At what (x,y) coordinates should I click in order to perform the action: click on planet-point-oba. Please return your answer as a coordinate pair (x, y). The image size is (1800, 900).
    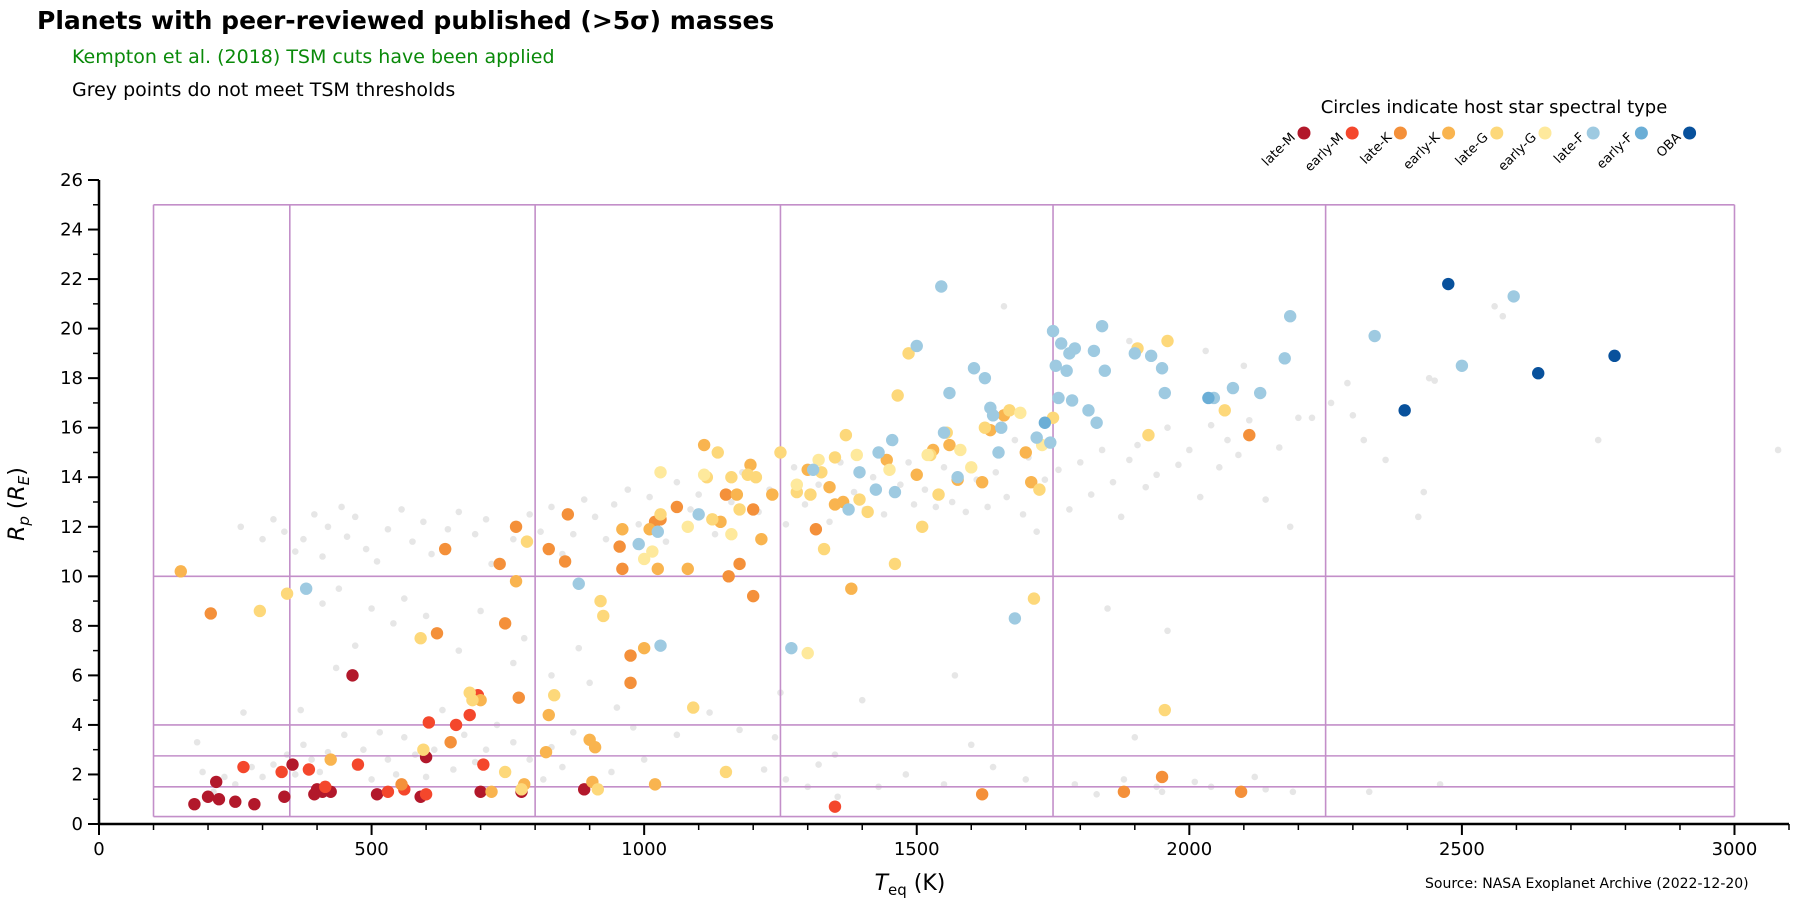
    Looking at the image, I should click on (1538, 373).